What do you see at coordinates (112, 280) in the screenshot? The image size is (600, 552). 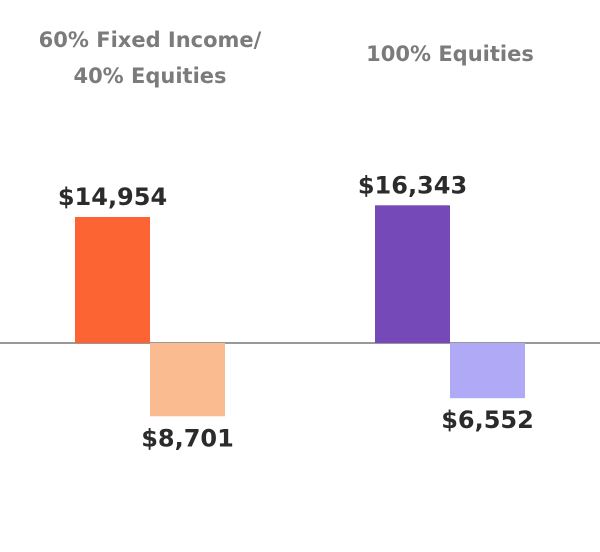 I see `bar-group-1-gain` at bounding box center [112, 280].